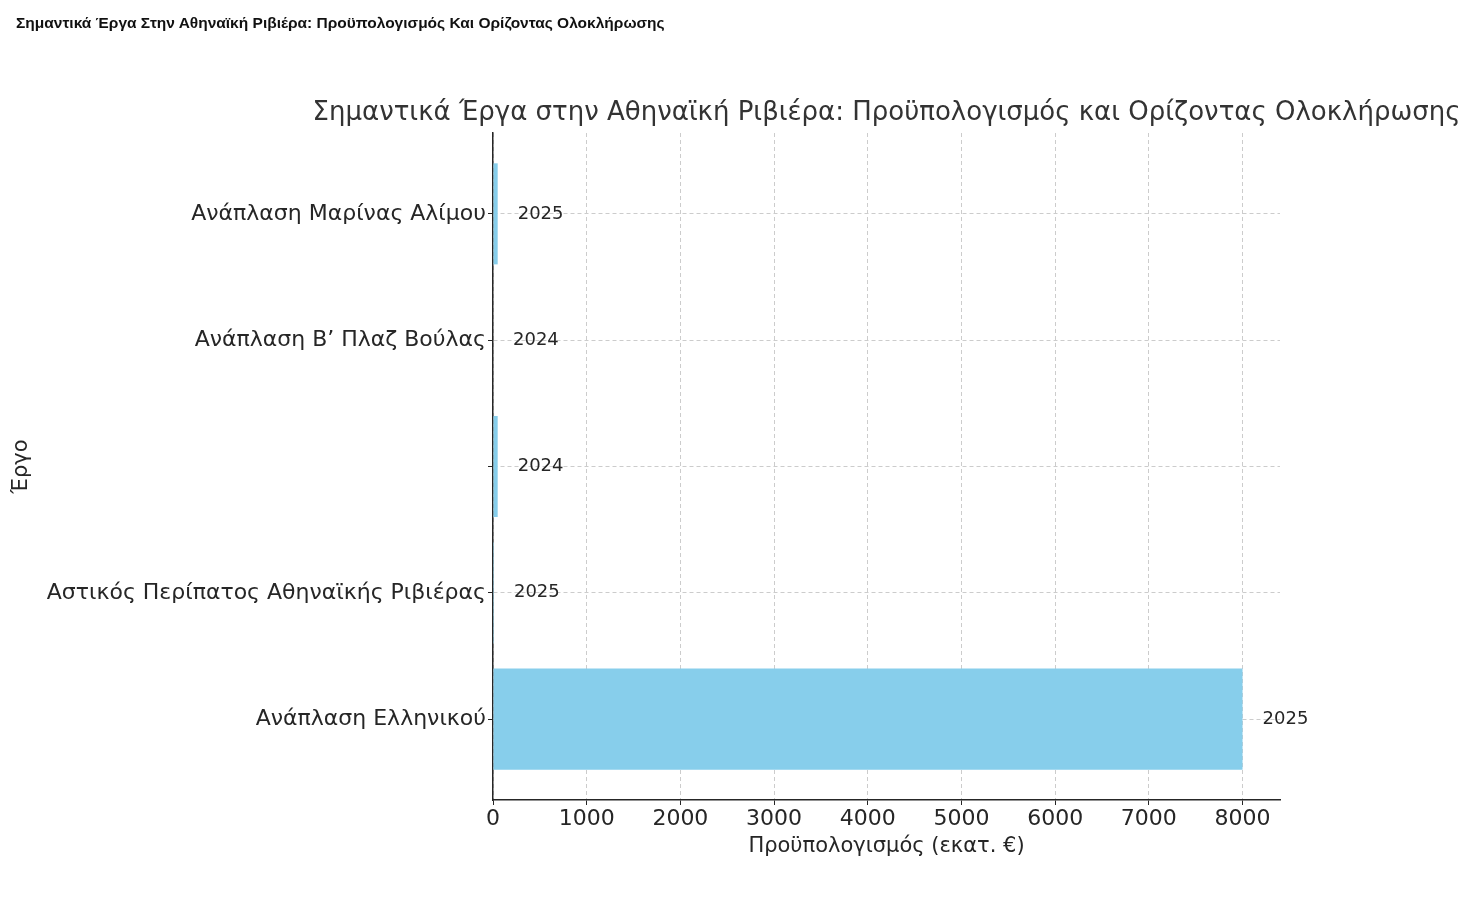 This screenshot has height=903, width=1470. Describe the element at coordinates (1148, 817) in the screenshot. I see `x-tick-label: 7000` at that location.